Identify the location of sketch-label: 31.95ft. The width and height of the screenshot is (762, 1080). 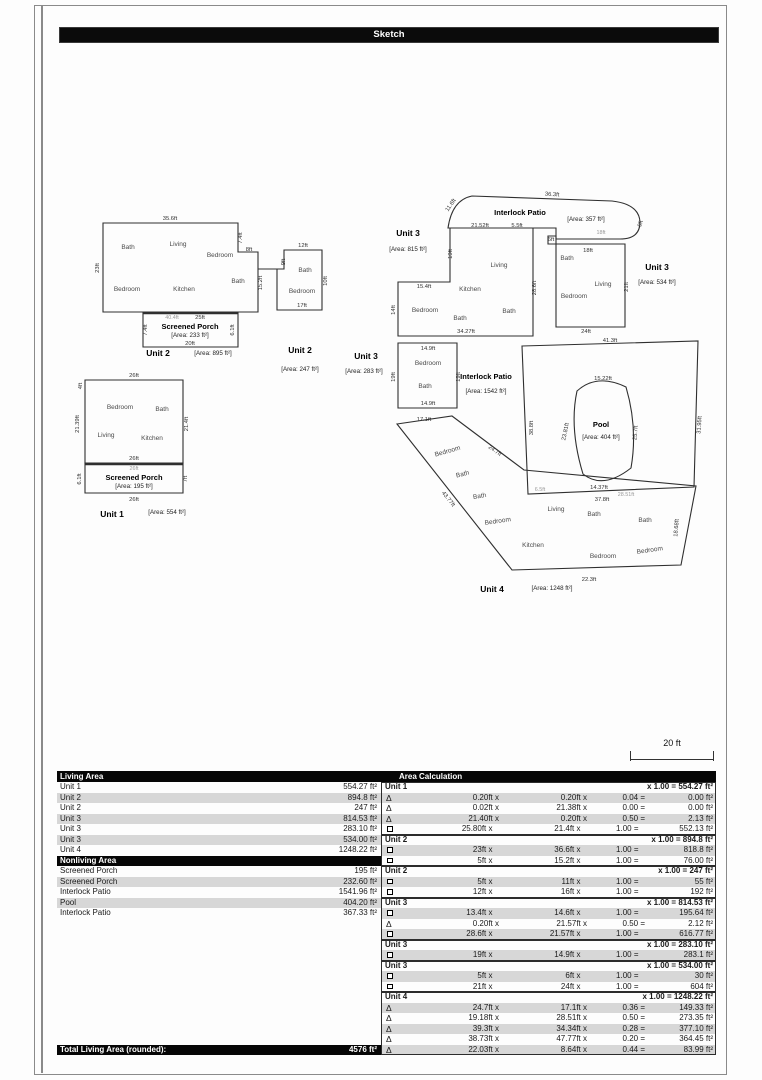
(699, 424).